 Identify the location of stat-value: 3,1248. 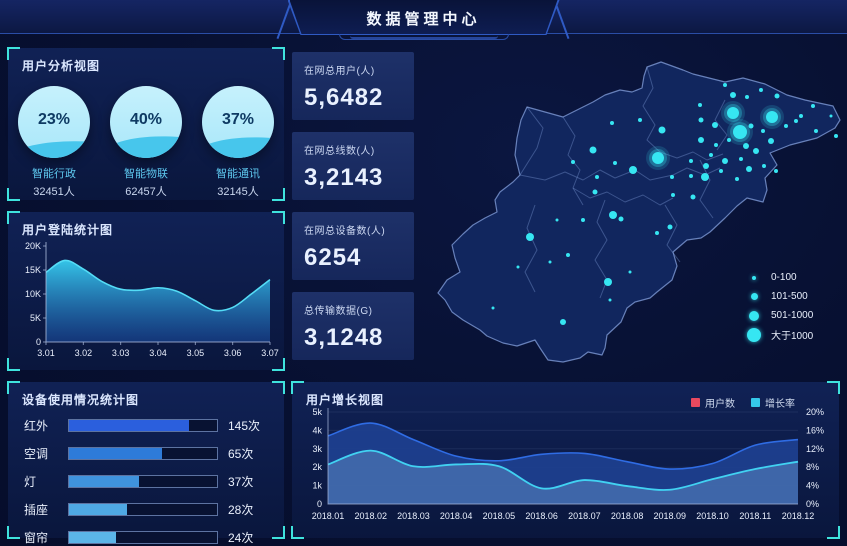
(344, 337).